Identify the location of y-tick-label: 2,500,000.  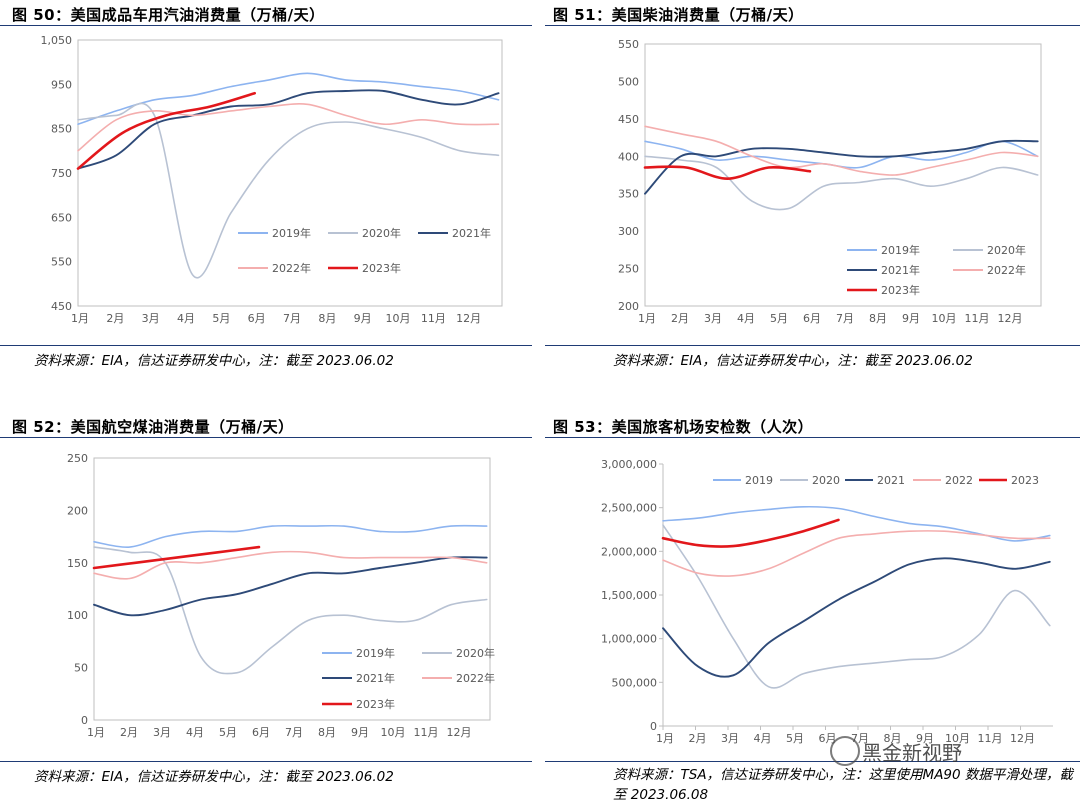
(629, 508).